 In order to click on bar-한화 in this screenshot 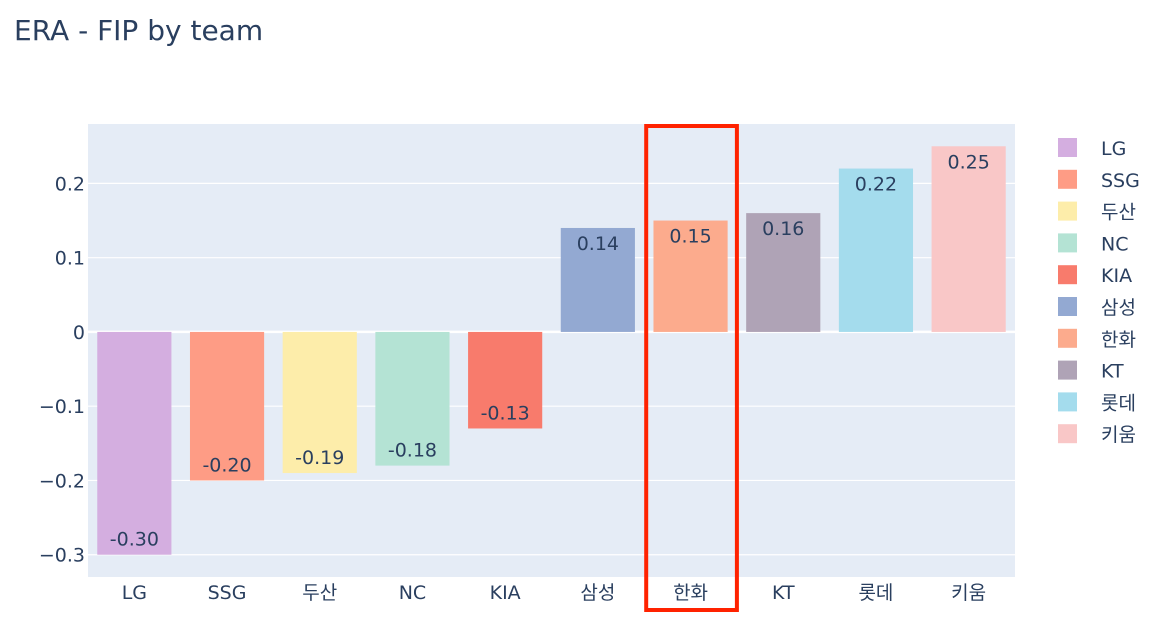, I will do `click(690, 276)`.